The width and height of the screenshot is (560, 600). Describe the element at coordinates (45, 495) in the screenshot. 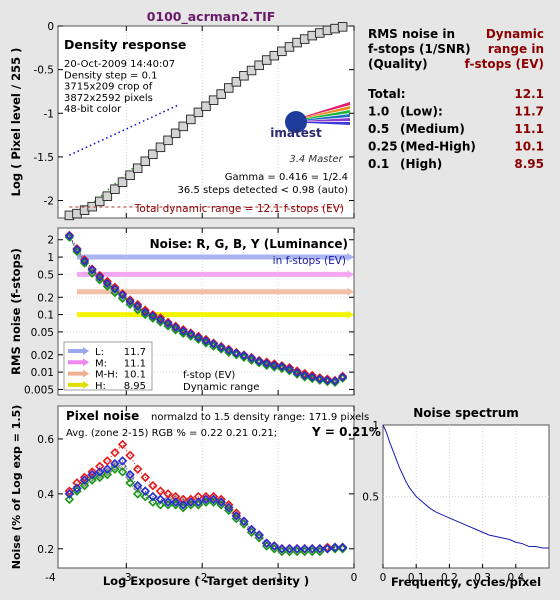

I see `pixel-tick-label: 0.4` at that location.